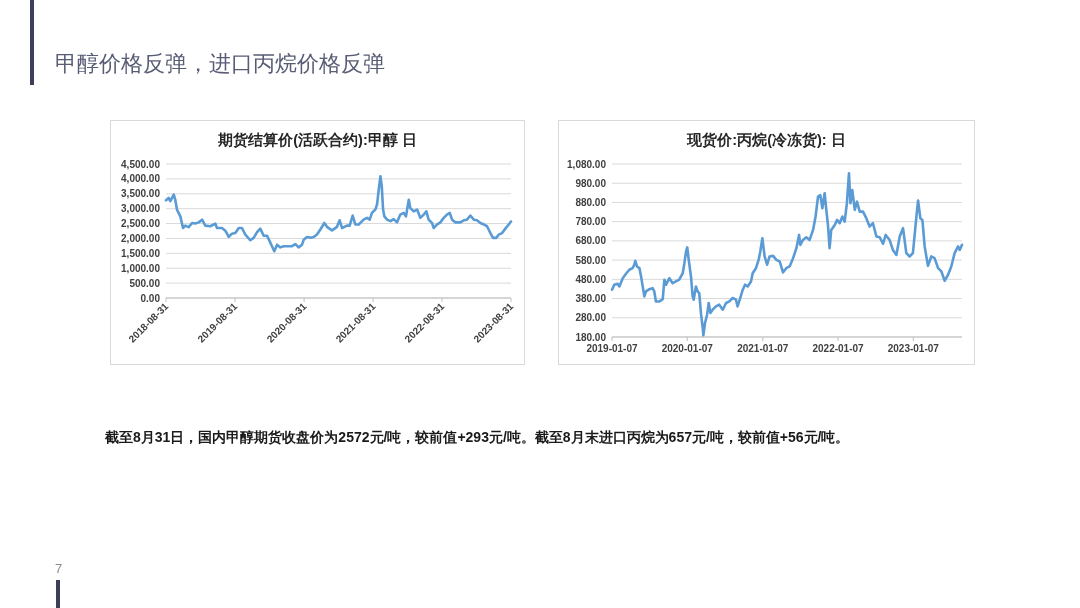  I want to click on y-tick-label: 3,500.00, so click(141, 194).